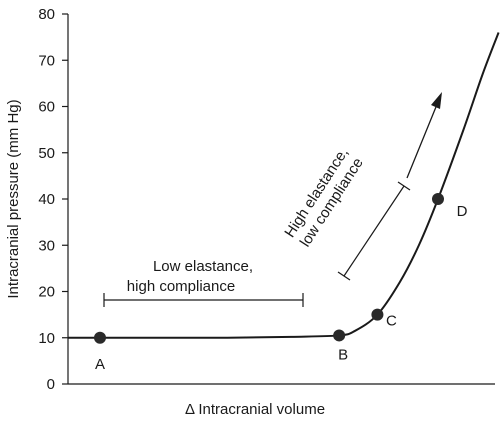 The image size is (500, 423). What do you see at coordinates (344, 276) in the screenshot?
I see `high-elastance-bracket-start` at bounding box center [344, 276].